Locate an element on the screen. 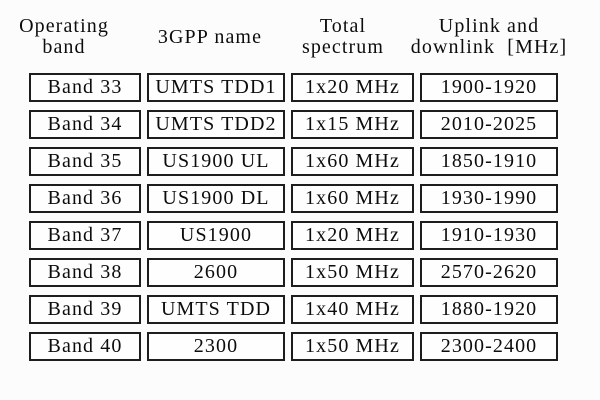  table-row: Band 36 US1900 DL 1x60 MHz 1930-1990 is located at coordinates (293, 198).